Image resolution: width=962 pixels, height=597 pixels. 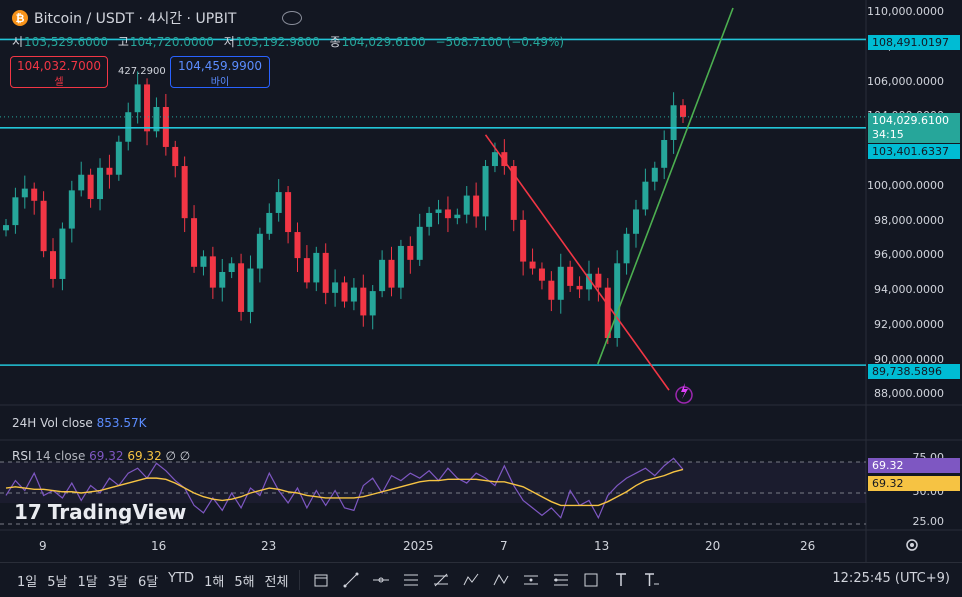 What do you see at coordinates (501, 580) in the screenshot?
I see `abc-icon` at bounding box center [501, 580].